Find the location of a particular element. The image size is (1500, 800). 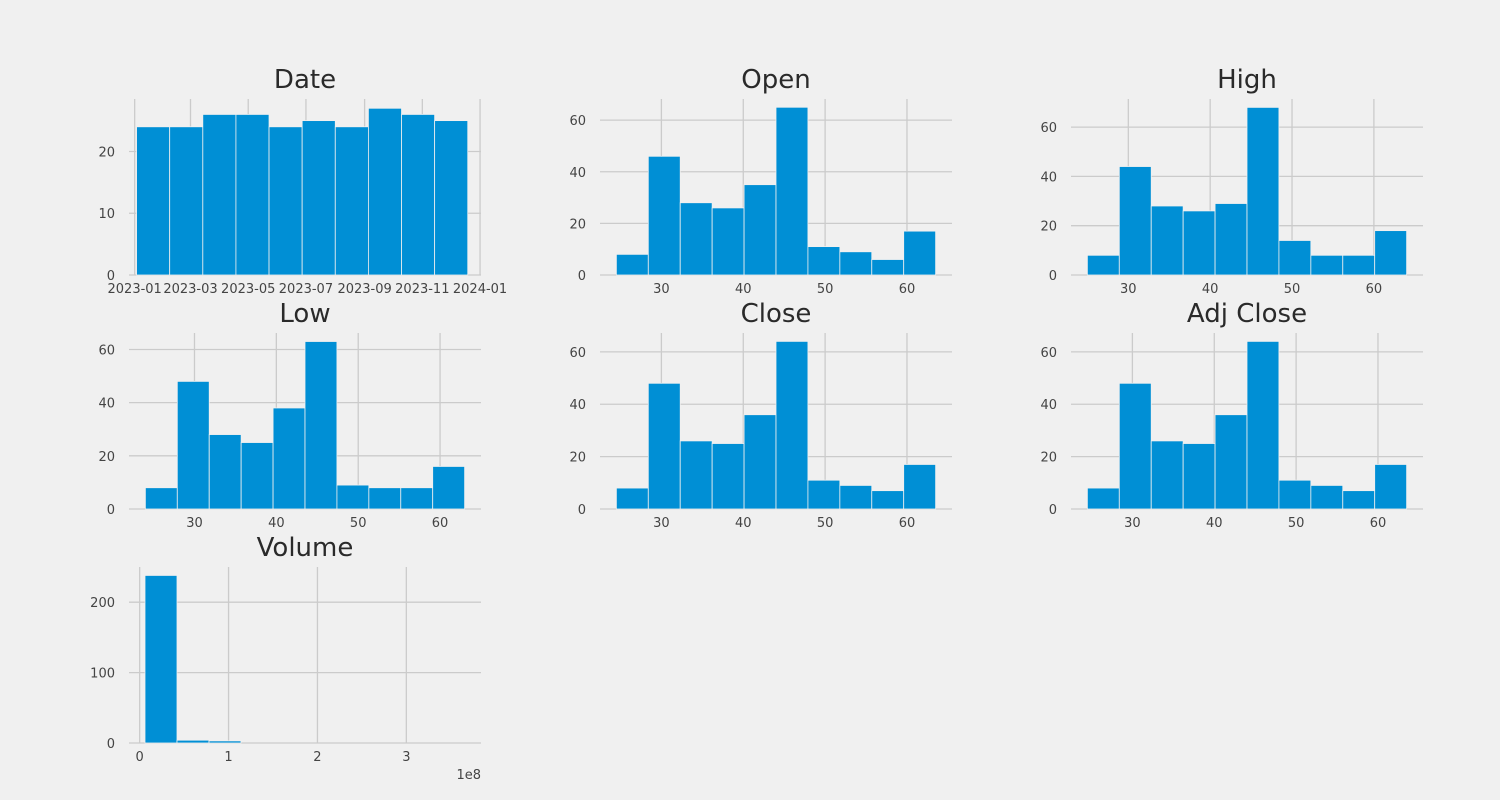

y-tick-label: 100 is located at coordinates (102, 674).